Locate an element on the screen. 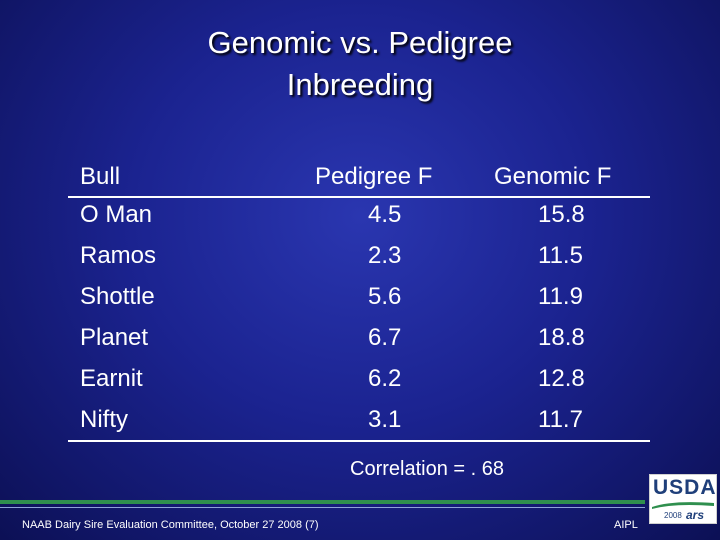 The height and width of the screenshot is (540, 720). table-row: Shottle 5.6 11.9 is located at coordinates (364, 298).